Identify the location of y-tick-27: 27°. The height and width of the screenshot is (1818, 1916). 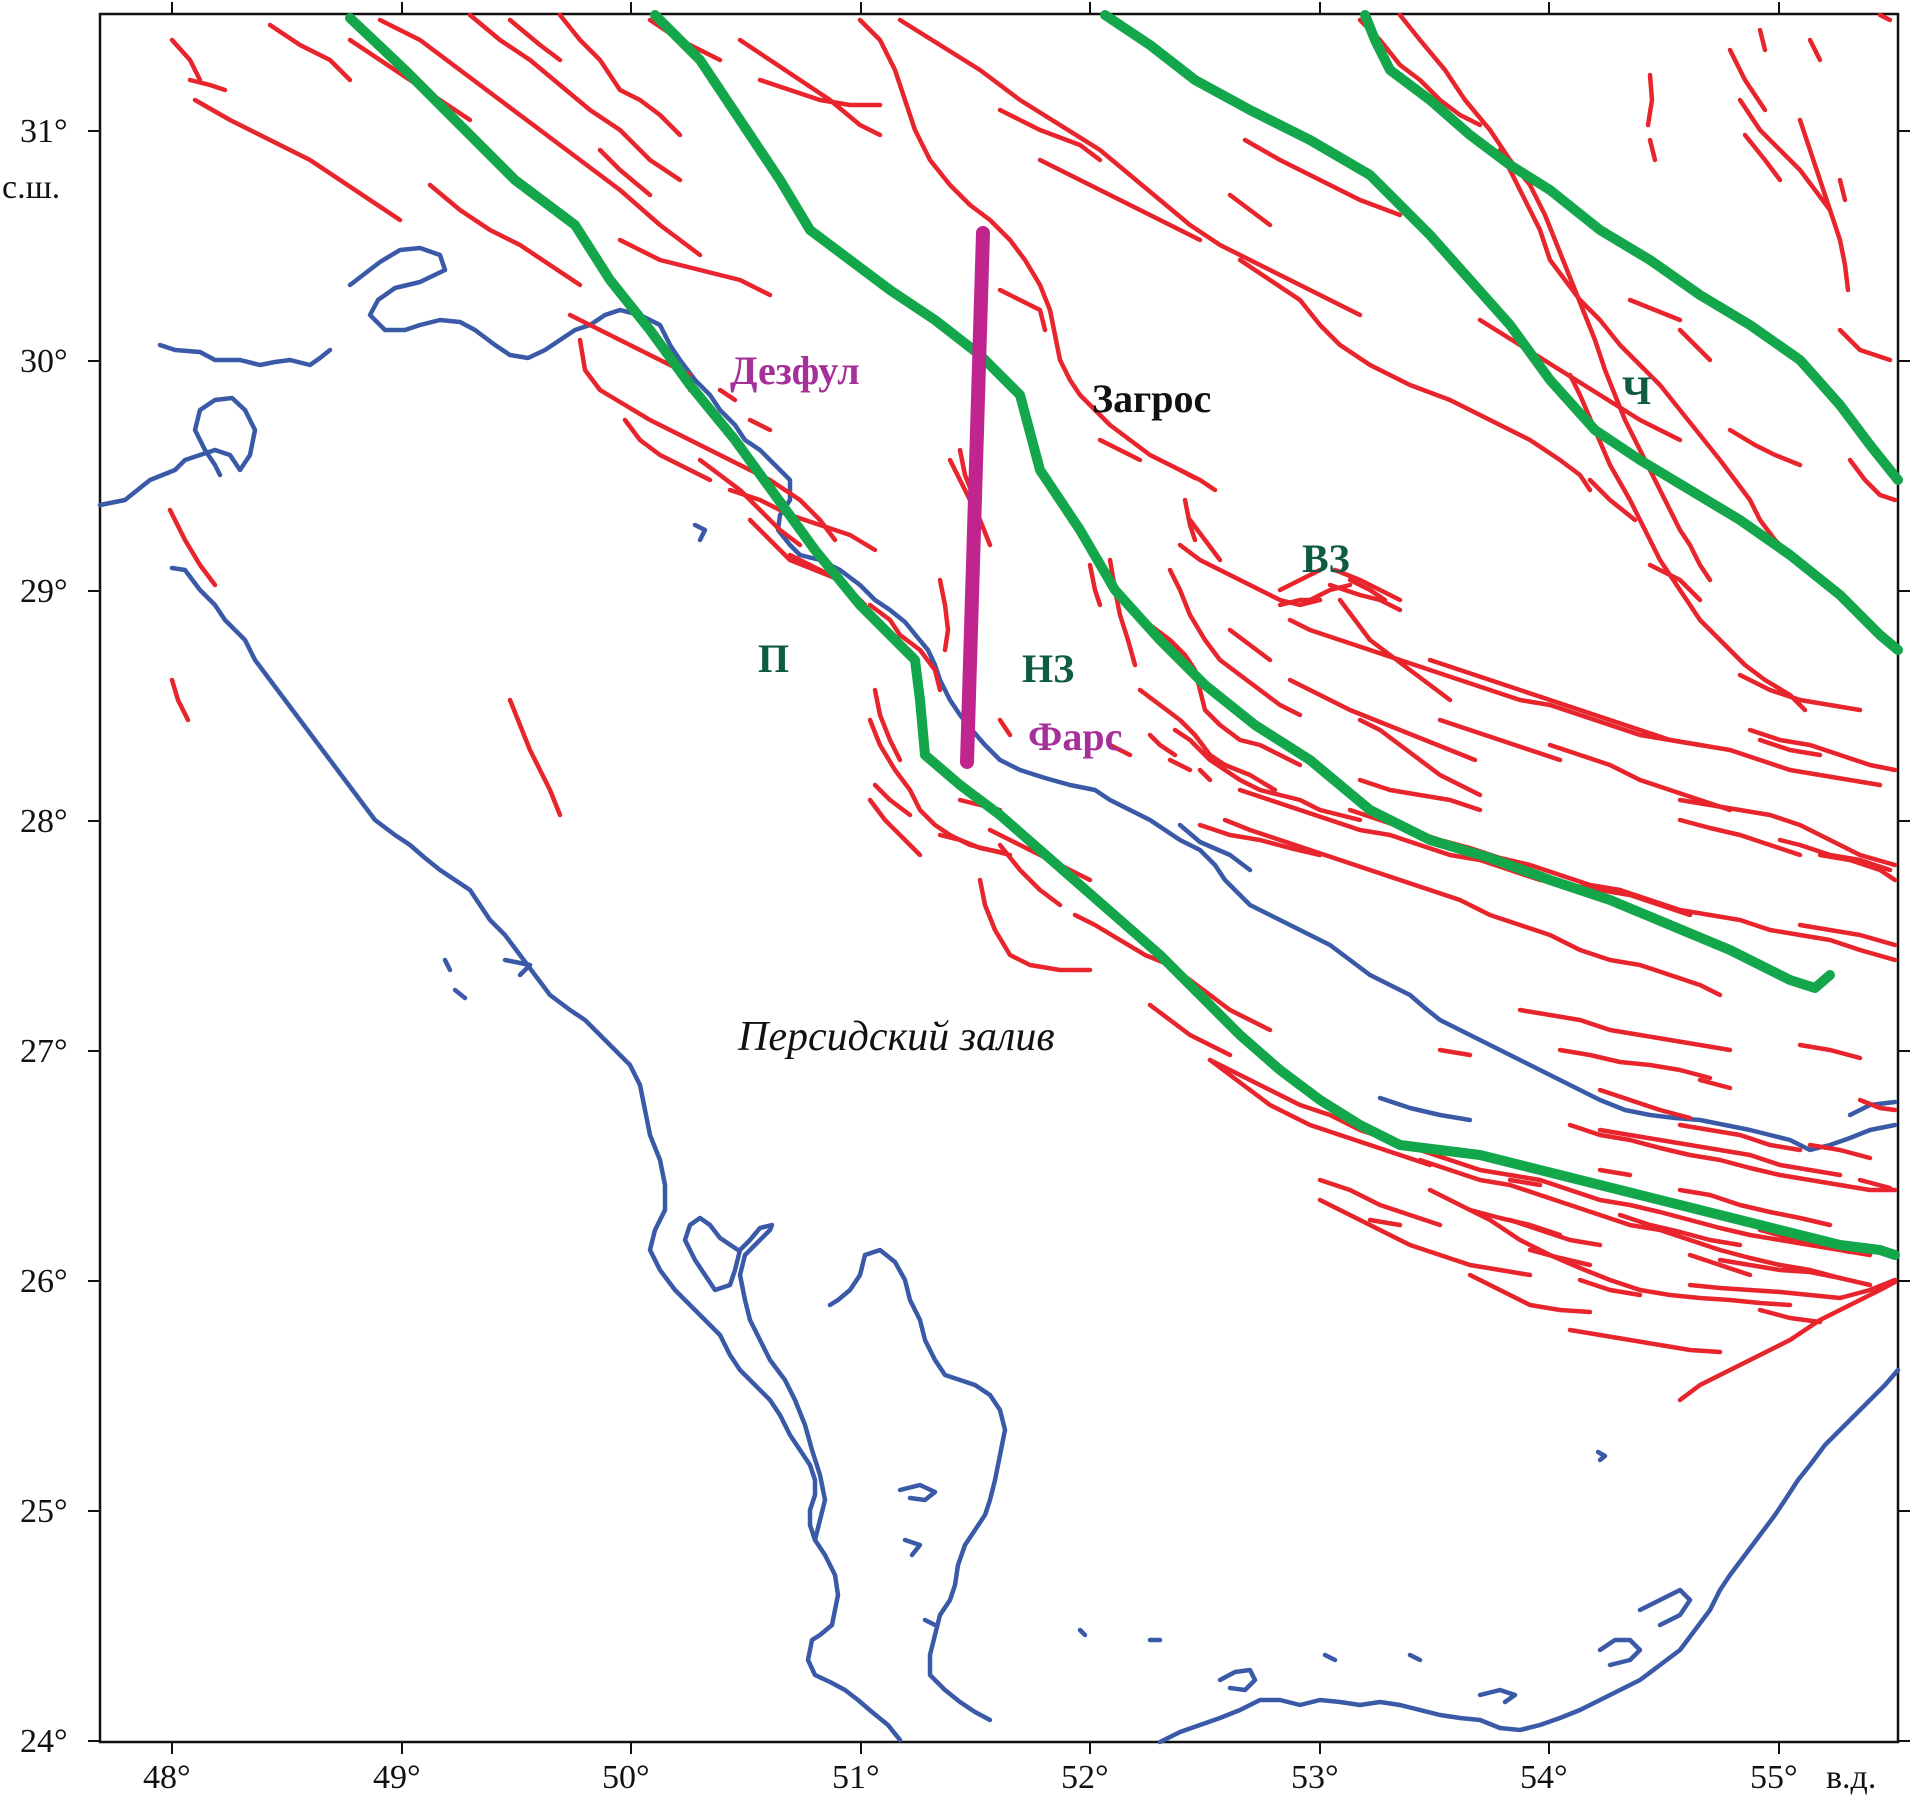
(44, 1051).